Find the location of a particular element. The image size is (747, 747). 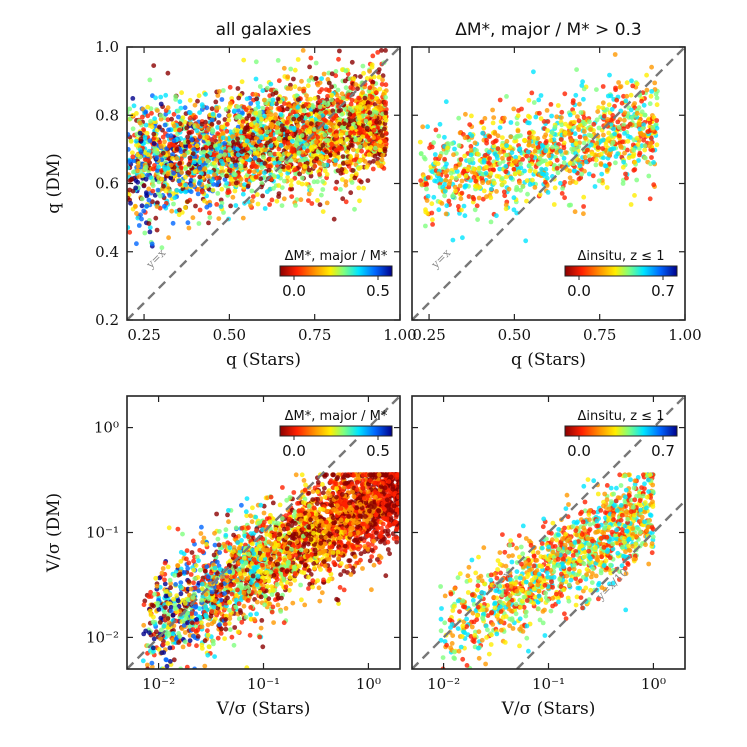

colorbar: Δinsitu, z ≤ 10.0 0.7 is located at coordinates (621, 274).